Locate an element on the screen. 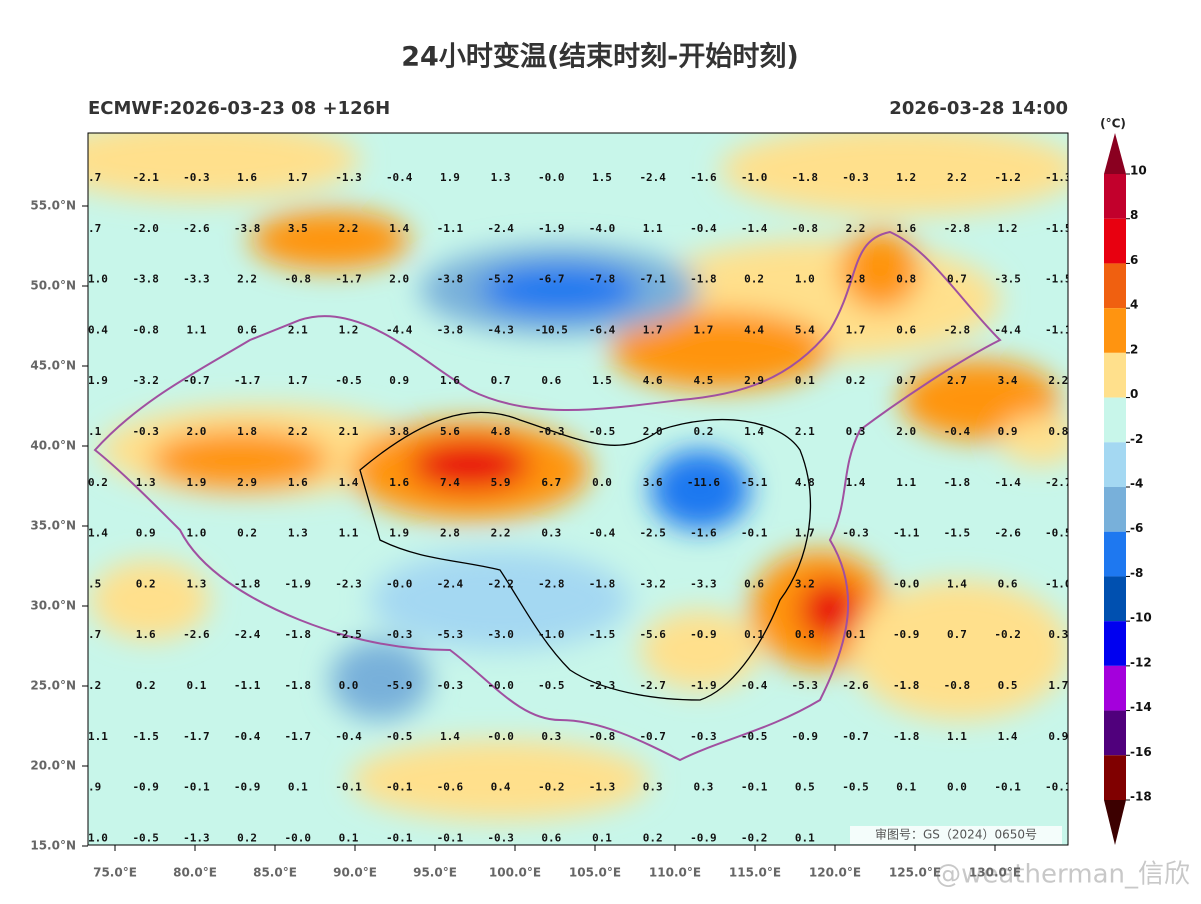 This screenshot has height=904, width=1201. grid-value: -2.1 is located at coordinates (145, 177).